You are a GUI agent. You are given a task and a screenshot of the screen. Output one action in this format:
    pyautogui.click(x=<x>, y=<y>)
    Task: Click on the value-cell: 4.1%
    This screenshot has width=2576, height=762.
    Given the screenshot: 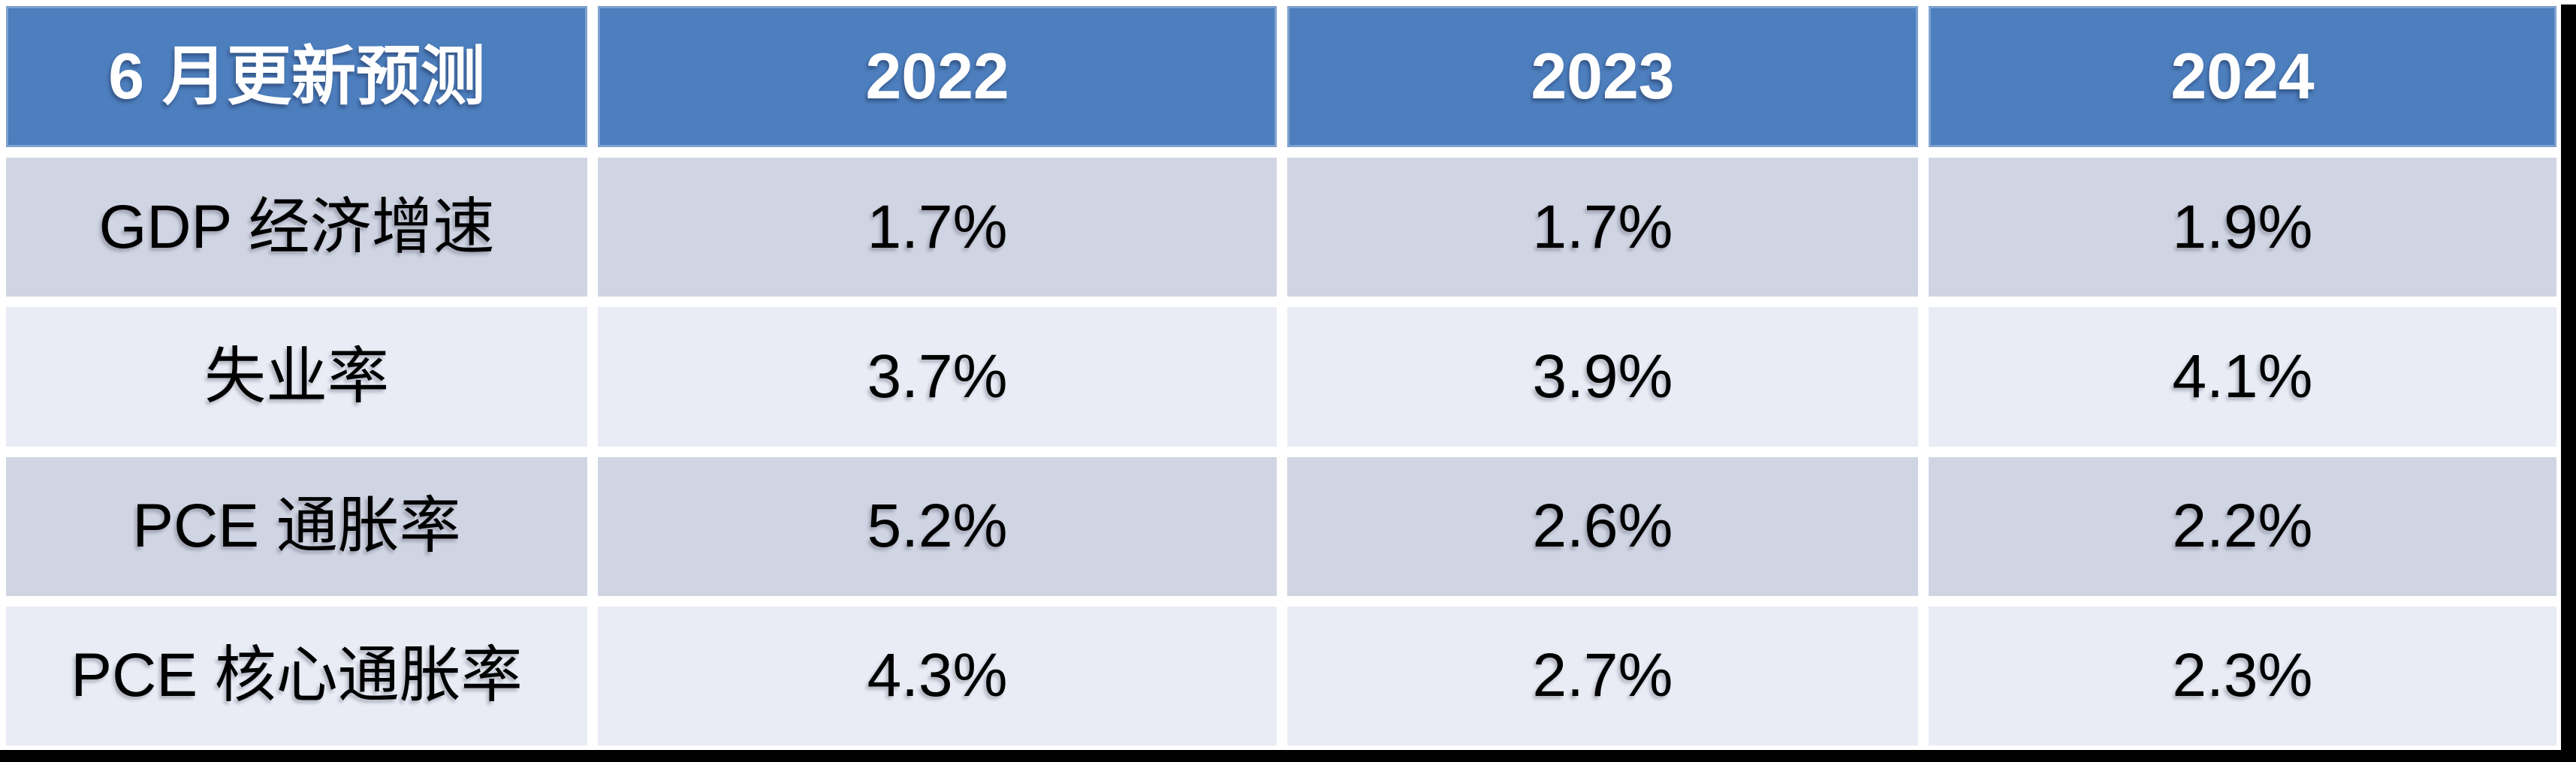 What is the action you would take?
    pyautogui.click(x=2242, y=377)
    